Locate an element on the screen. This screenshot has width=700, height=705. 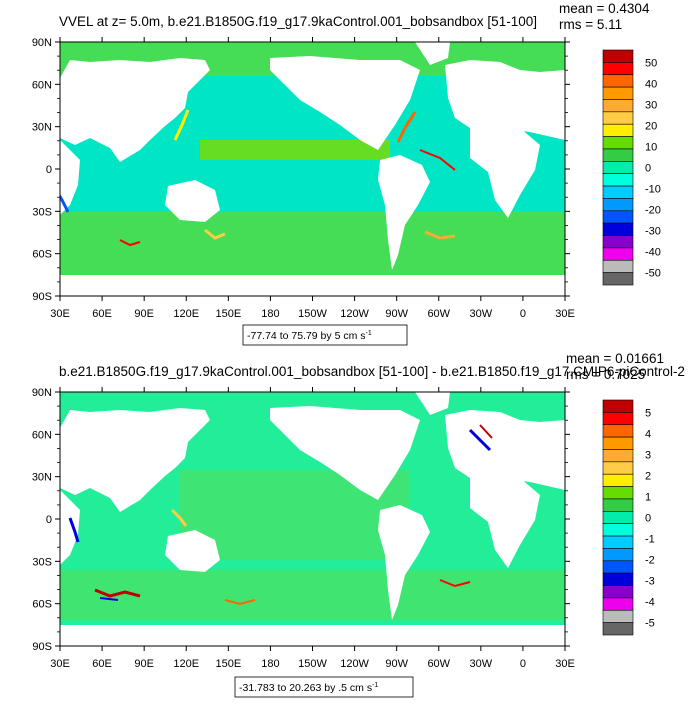
bottom-anomaly-western-pacific is located at coordinates (179, 517).